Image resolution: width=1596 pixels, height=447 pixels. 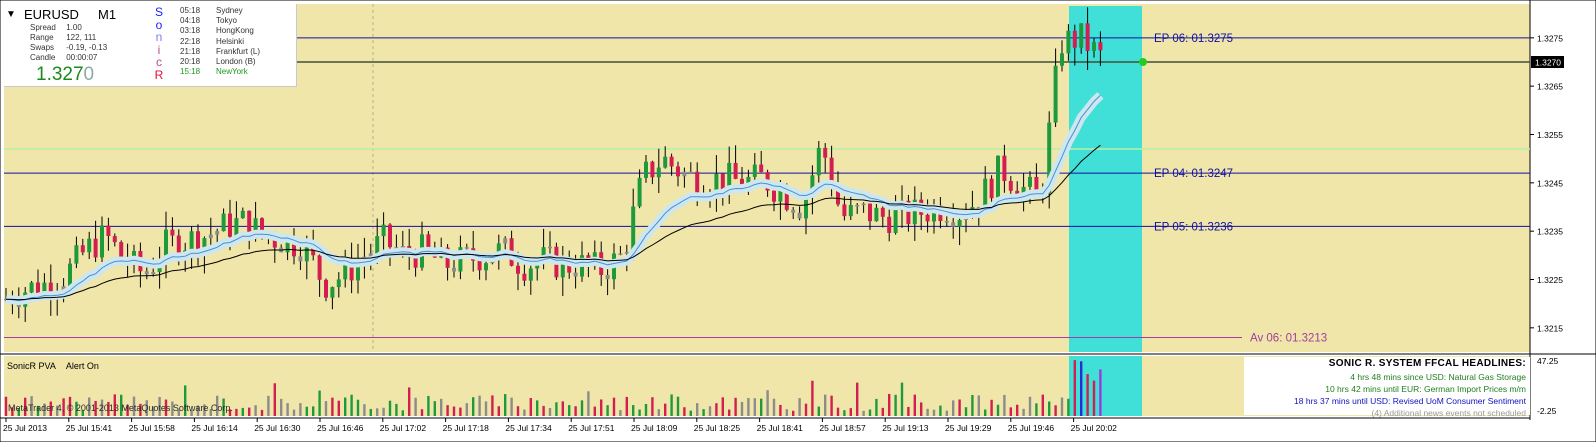 I want to click on stat-row: Spread 1.00, so click(x=56, y=27).